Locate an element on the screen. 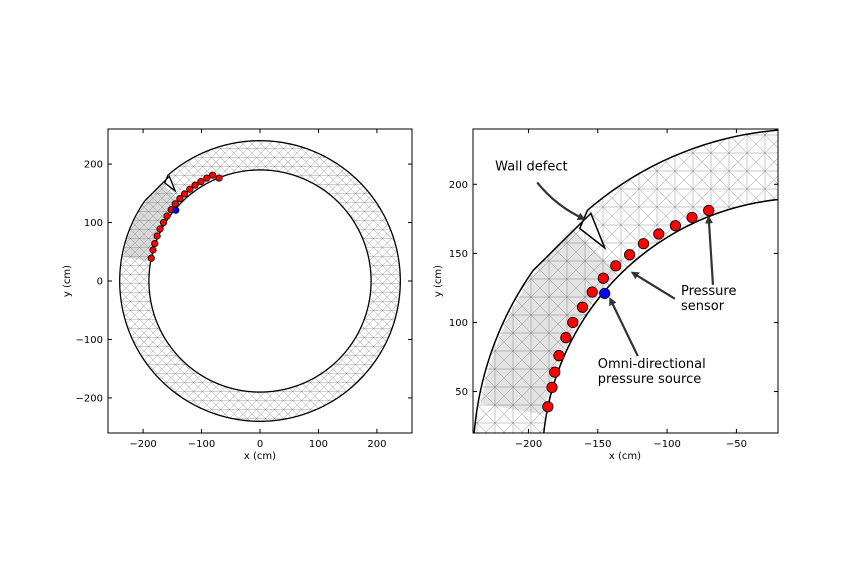 The height and width of the screenshot is (576, 864). right-y-axis-label: y (cm) is located at coordinates (438, 281).